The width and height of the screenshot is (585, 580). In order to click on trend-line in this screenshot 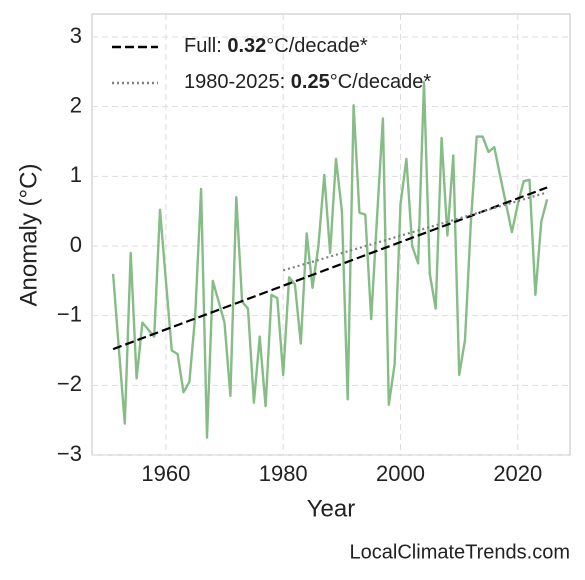, I will do `click(415, 231)`.